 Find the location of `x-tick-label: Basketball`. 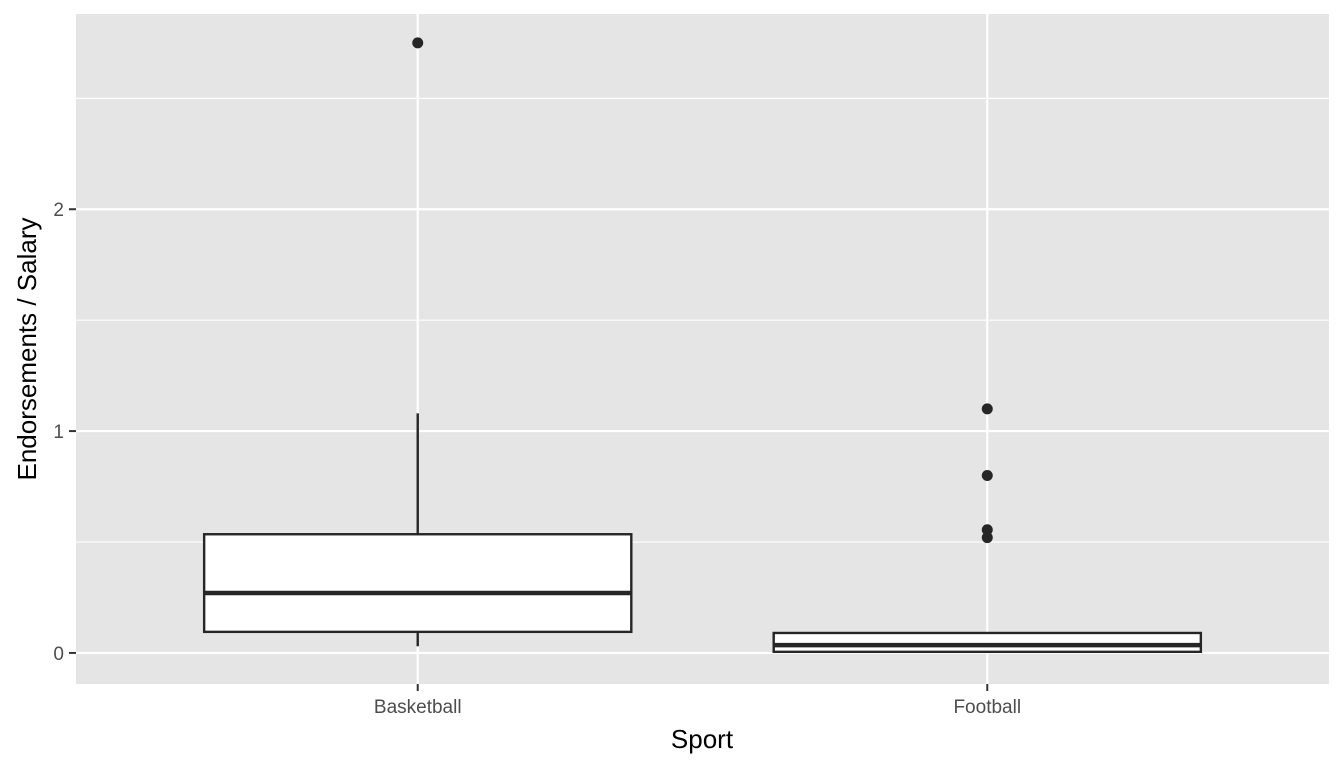

x-tick-label: Basketball is located at coordinates (418, 707).